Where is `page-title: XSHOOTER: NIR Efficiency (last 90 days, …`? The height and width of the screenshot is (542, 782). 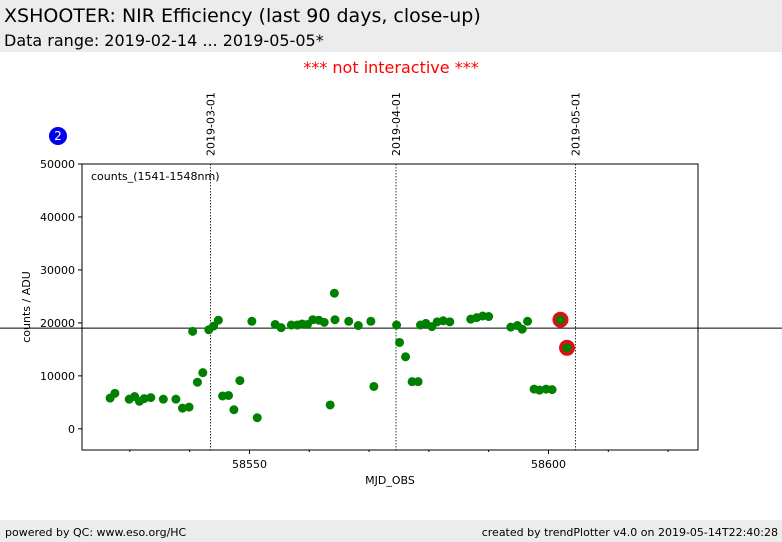
page-title: XSHOOTER: NIR Efficiency (last 90 days, … is located at coordinates (242, 16).